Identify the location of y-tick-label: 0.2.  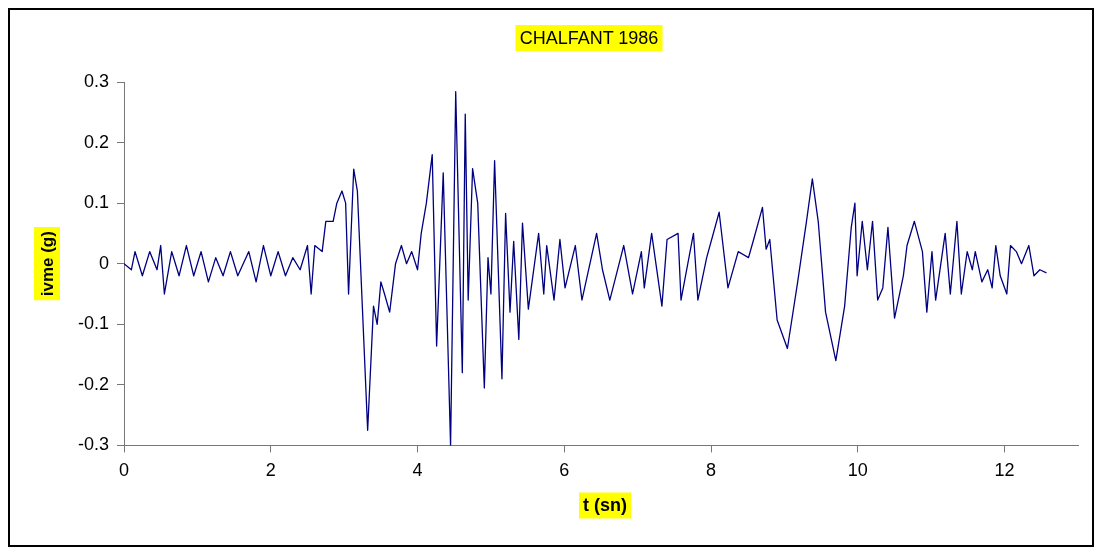
(96, 141).